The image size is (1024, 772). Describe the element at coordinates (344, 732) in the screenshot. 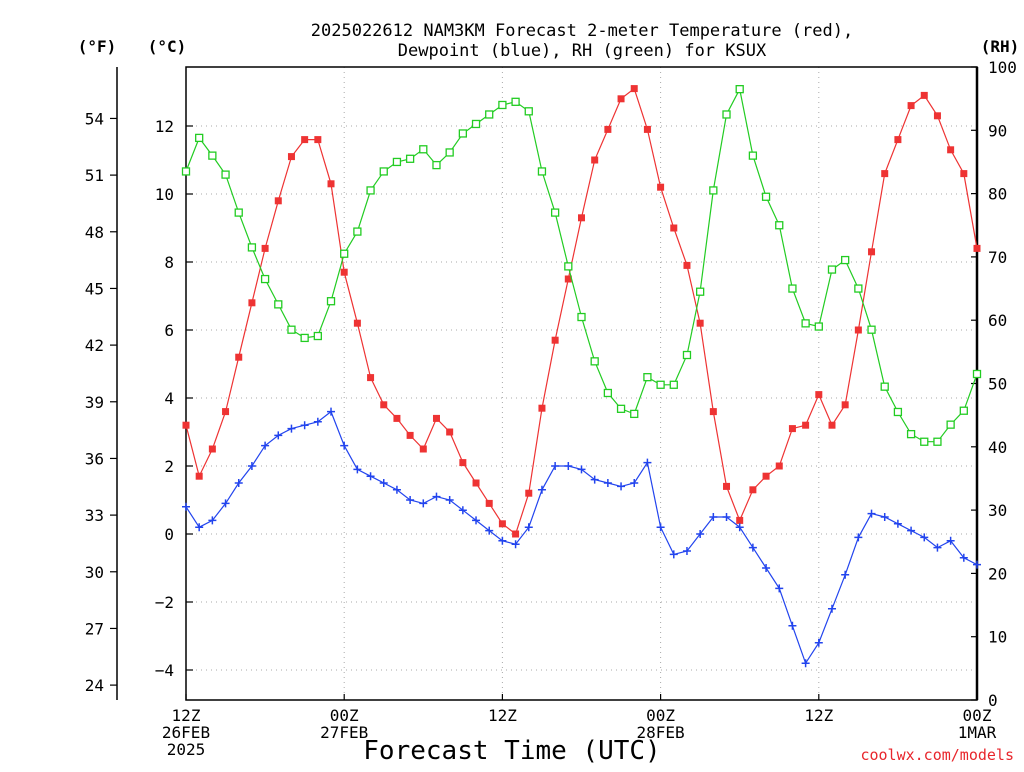

I see `x-tick-label: 27FEB` at that location.